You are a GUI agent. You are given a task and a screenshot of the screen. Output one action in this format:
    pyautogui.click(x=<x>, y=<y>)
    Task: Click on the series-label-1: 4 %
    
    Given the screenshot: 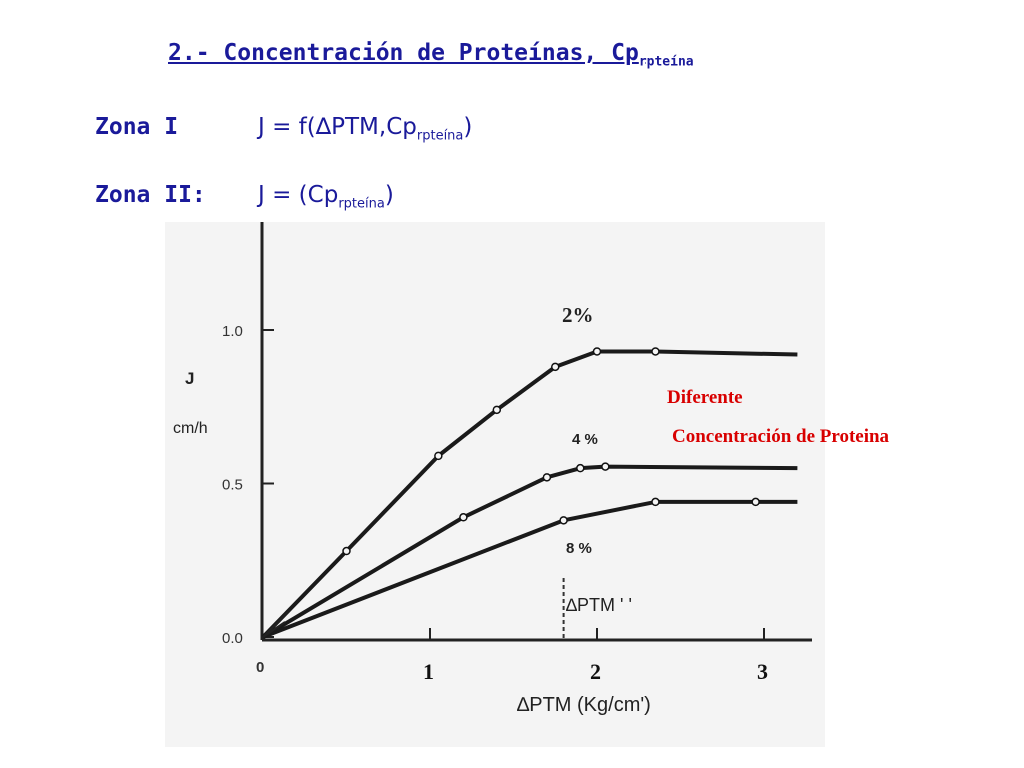 What is the action you would take?
    pyautogui.click(x=585, y=439)
    